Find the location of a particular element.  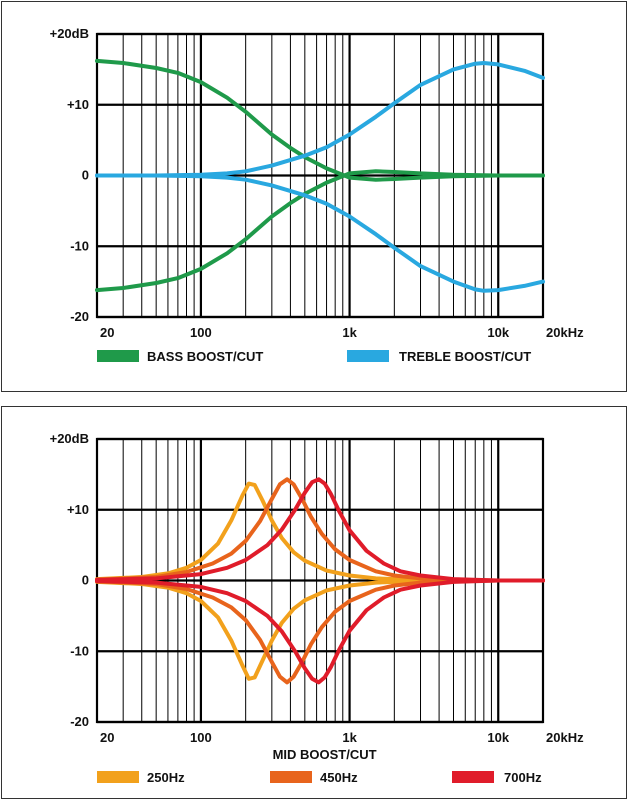

legend-label: TREBLE BOOST/CUT is located at coordinates (465, 356).